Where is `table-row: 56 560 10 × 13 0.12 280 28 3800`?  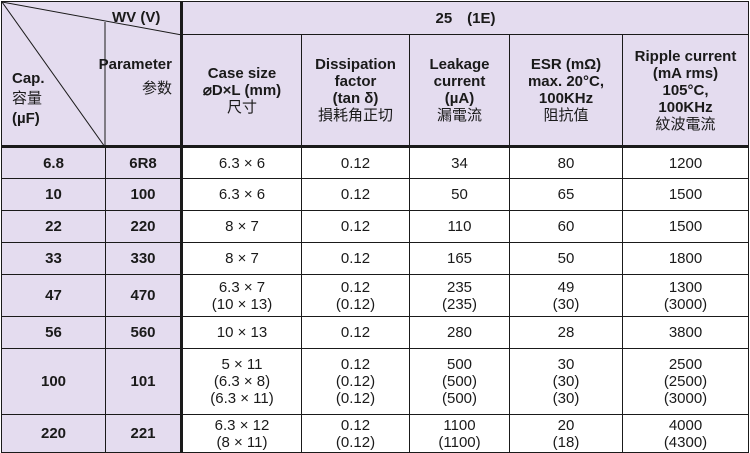
table-row: 56 560 10 × 13 0.12 280 28 3800 is located at coordinates (375, 332).